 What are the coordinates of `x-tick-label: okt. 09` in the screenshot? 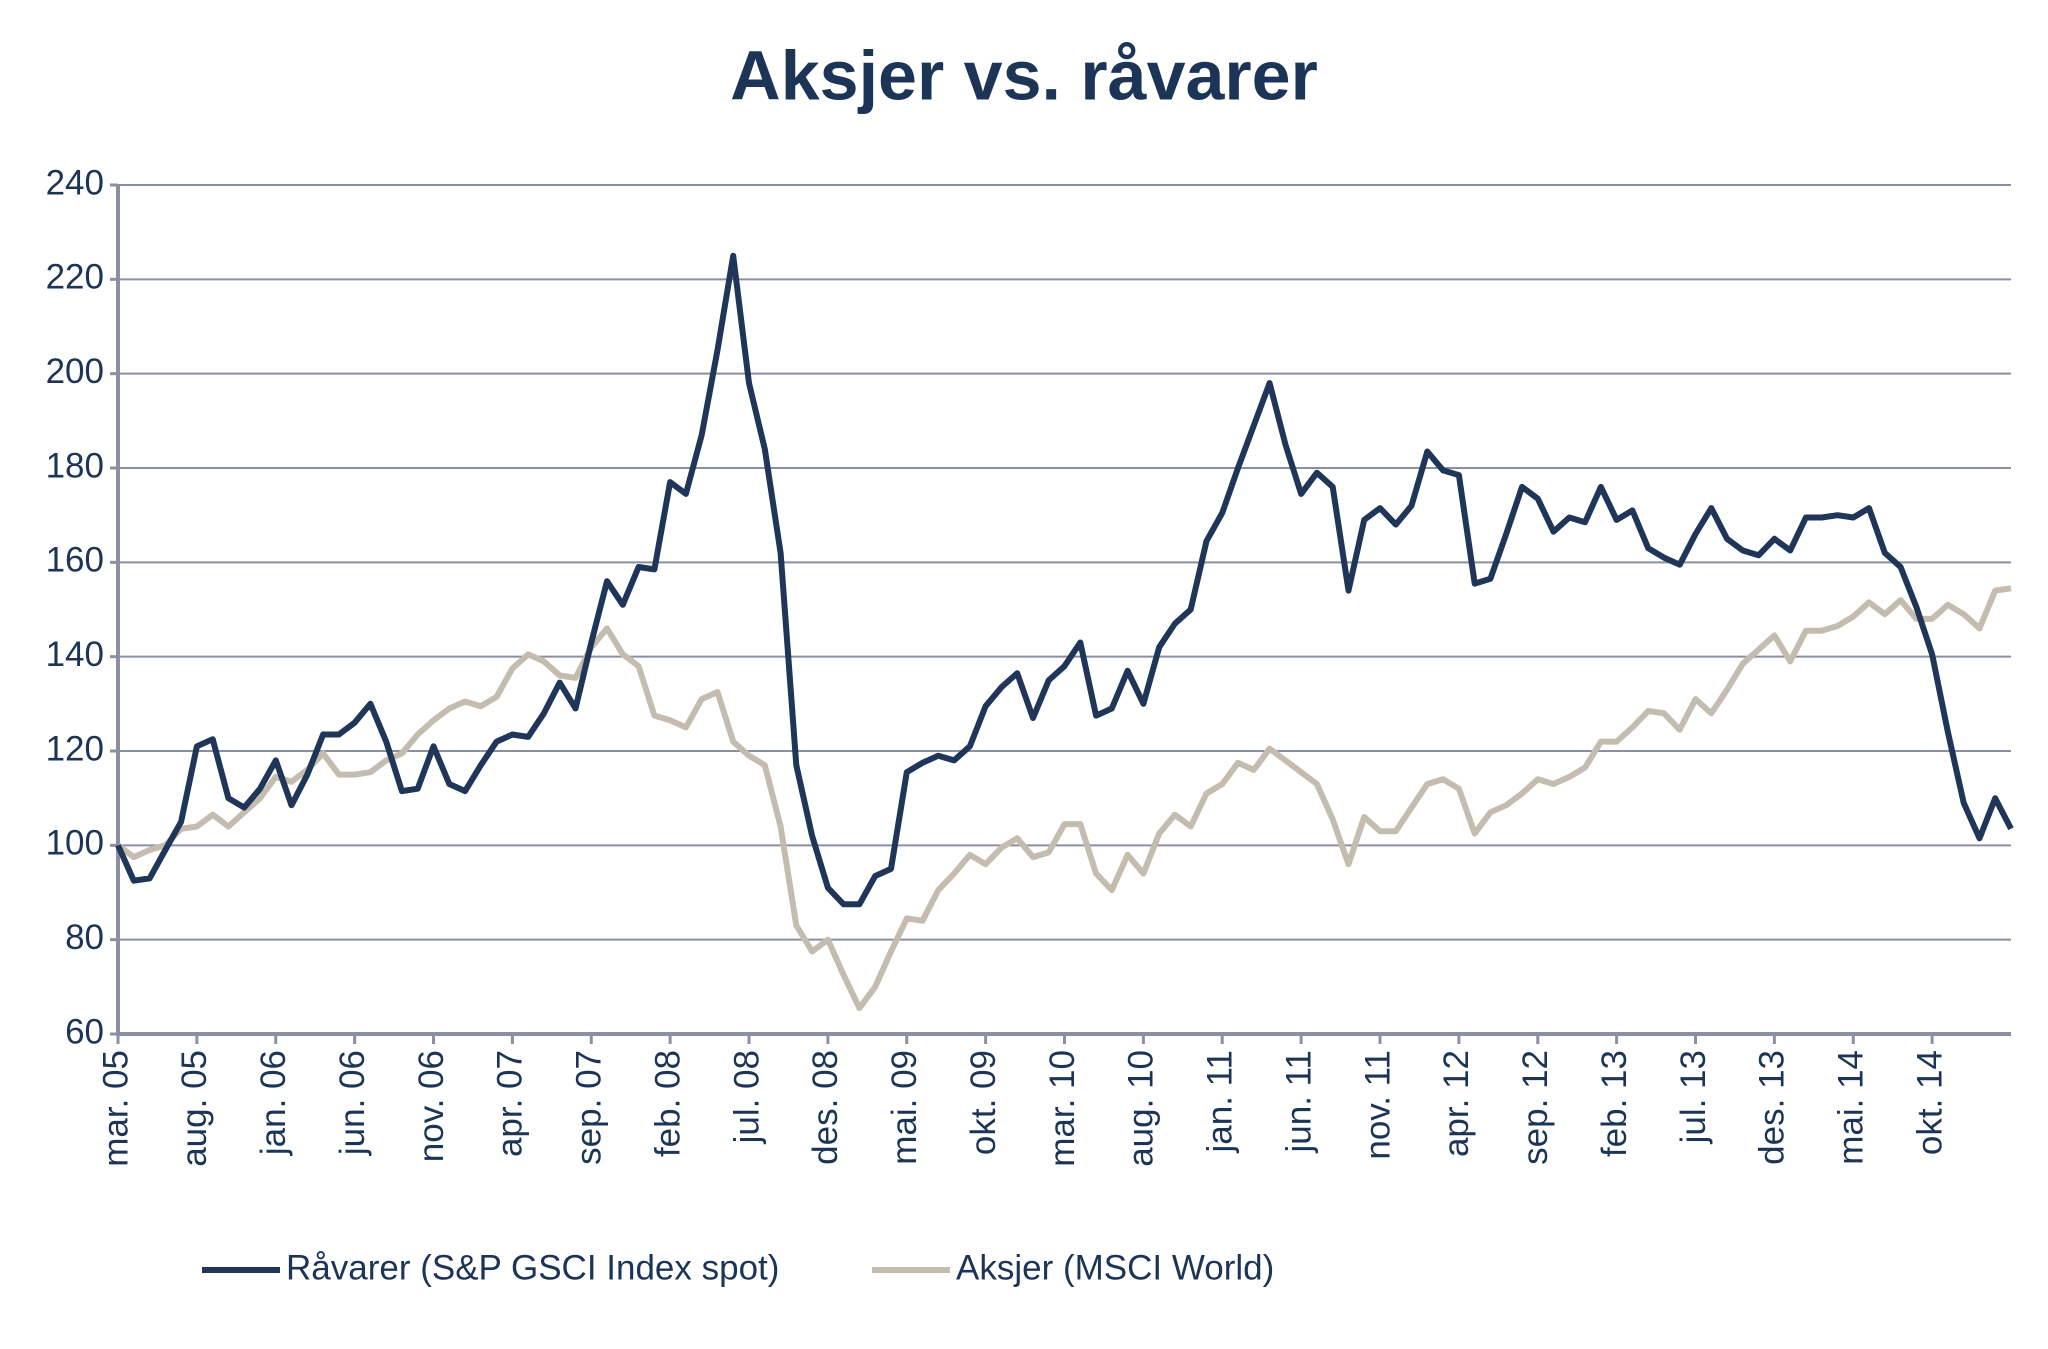 It's located at (983, 1102).